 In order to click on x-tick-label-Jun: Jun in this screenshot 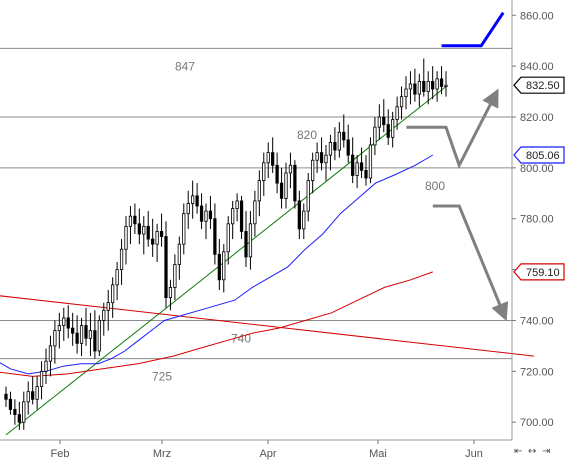, I will do `click(474, 454)`.